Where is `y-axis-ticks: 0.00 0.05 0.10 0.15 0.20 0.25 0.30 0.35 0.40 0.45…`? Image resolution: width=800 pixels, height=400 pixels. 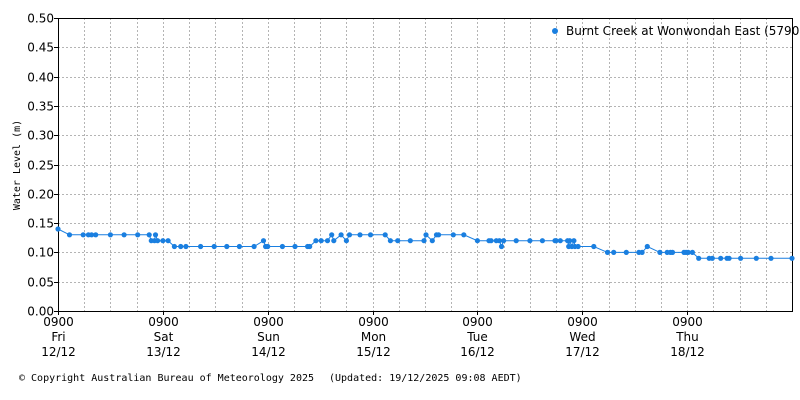
y-axis-ticks: 0.00 0.05 0.10 0.15 0.20 0.25 0.30 0.35 0.40 0.45… is located at coordinates (42, 165).